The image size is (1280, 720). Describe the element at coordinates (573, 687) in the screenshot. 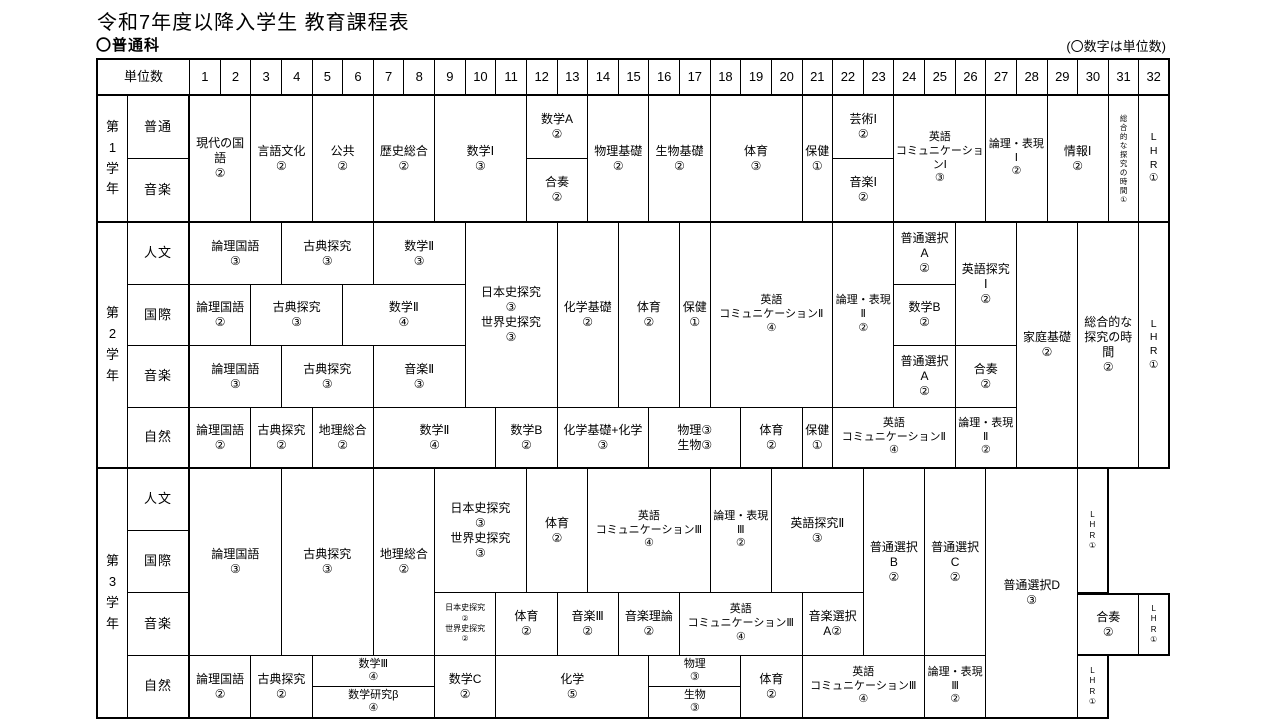

I see `course-cell: 化学 ⑤` at that location.